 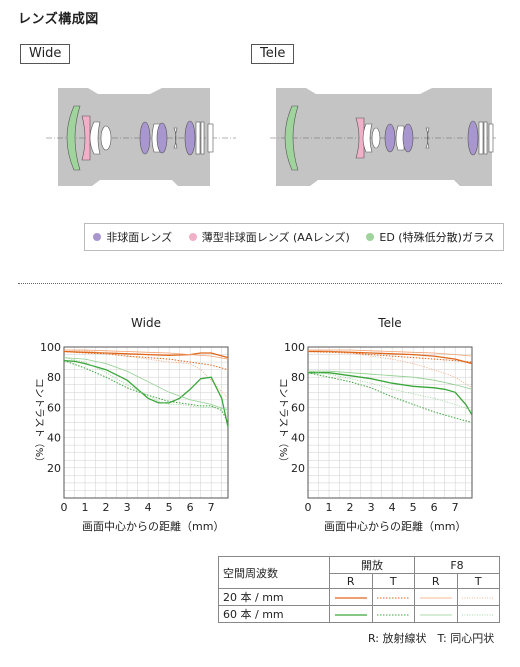 I want to click on swatch-60-open-t, so click(x=393, y=614).